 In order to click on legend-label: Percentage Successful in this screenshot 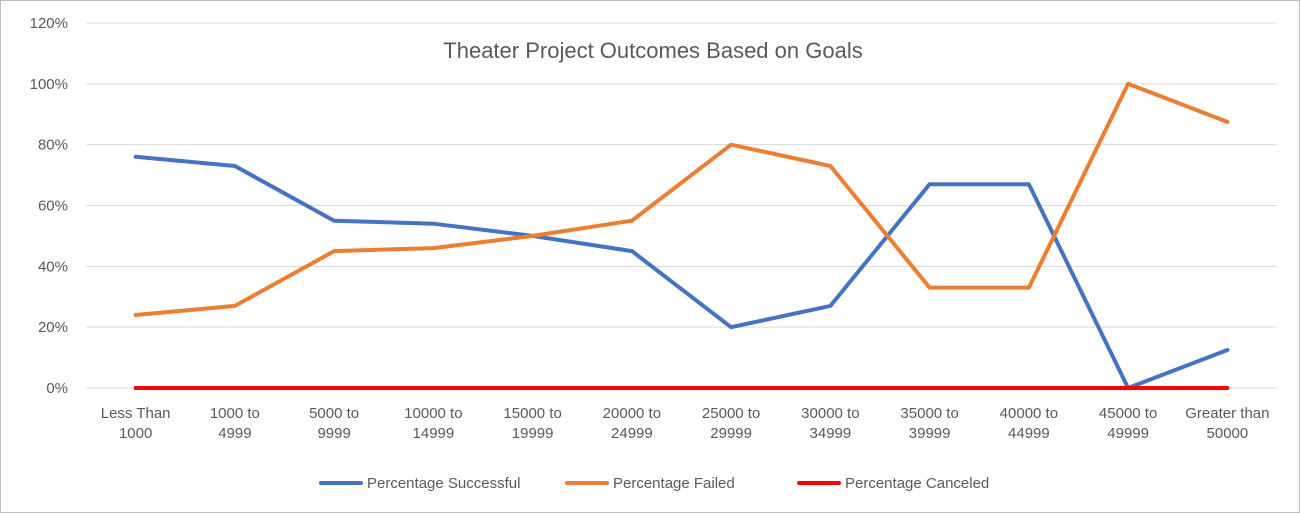, I will do `click(443, 483)`.